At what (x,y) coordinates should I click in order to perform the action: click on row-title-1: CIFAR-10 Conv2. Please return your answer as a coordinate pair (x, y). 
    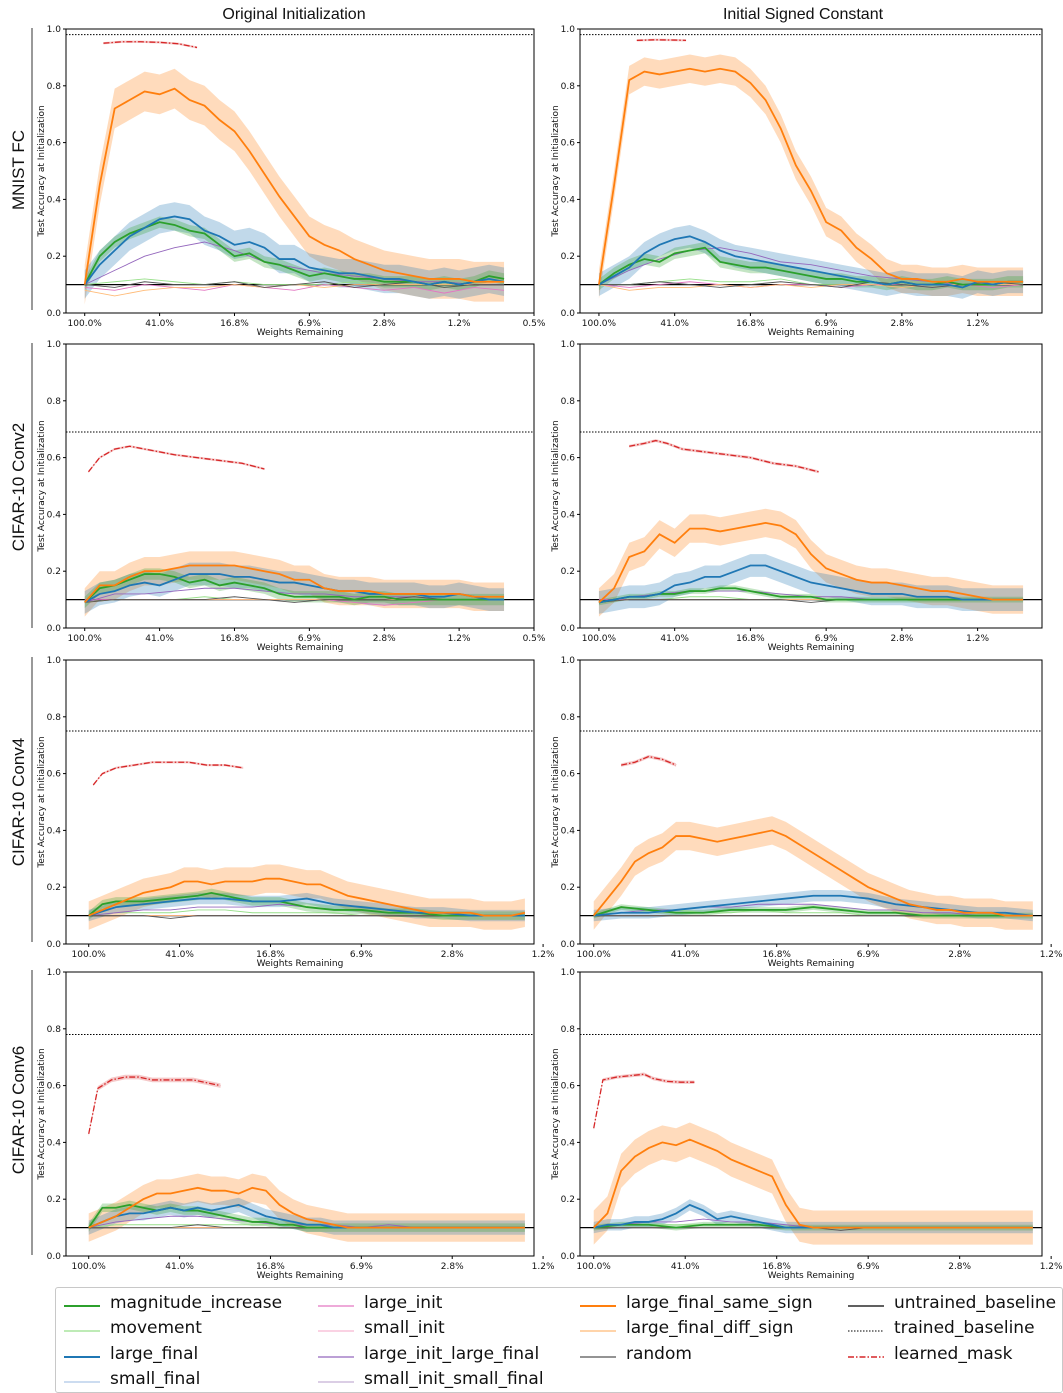
    Looking at the image, I should click on (18, 487).